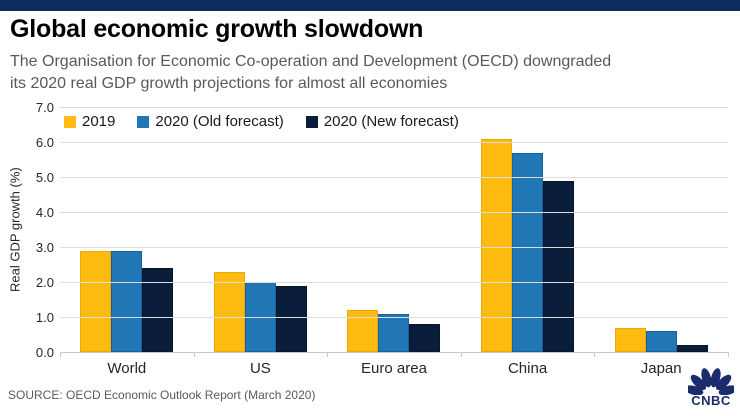  Describe the element at coordinates (99, 121) in the screenshot. I see `legend-label: 2019` at that location.